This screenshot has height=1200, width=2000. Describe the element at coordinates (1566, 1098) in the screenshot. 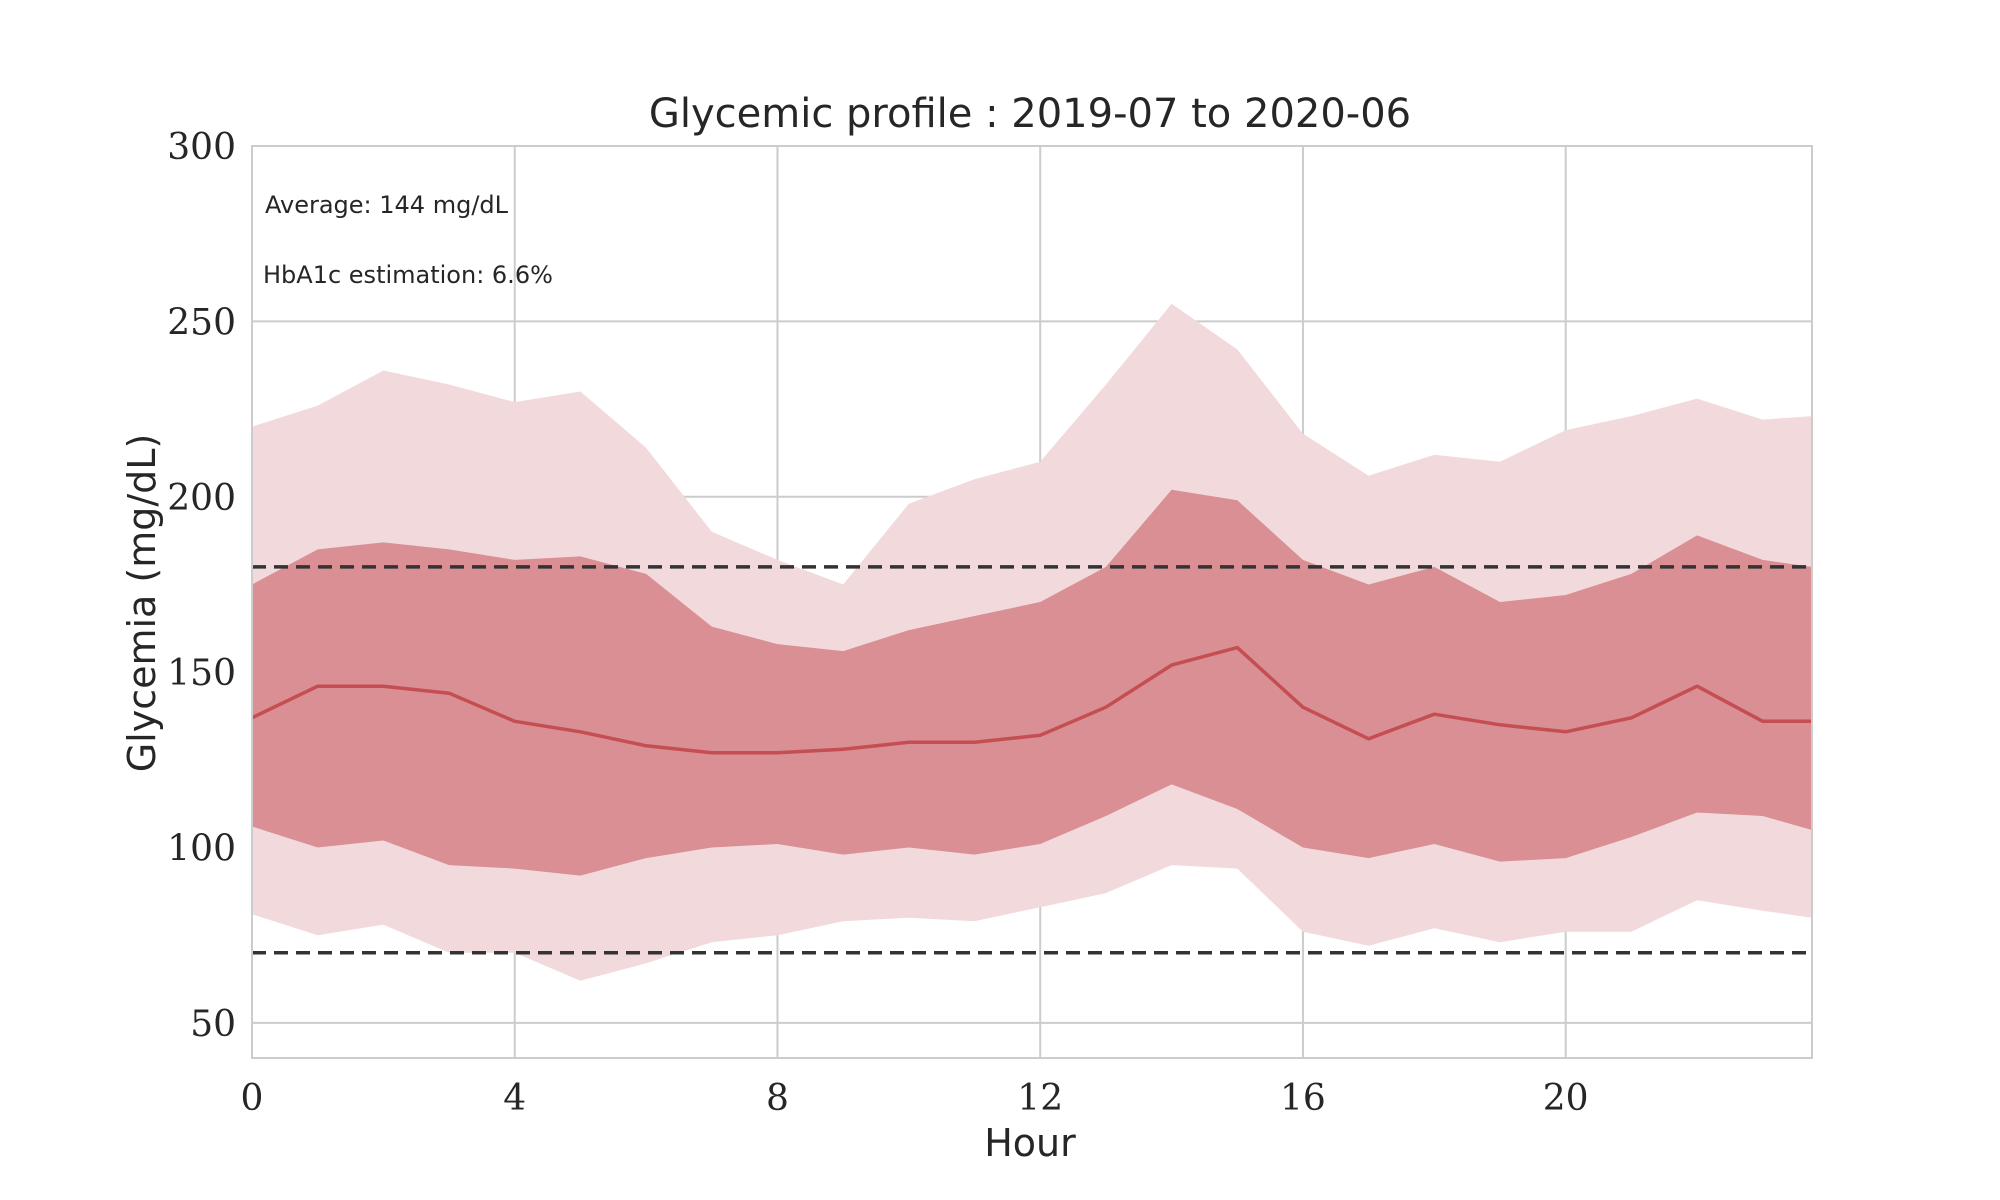

I see `x-tick-label: 20` at that location.